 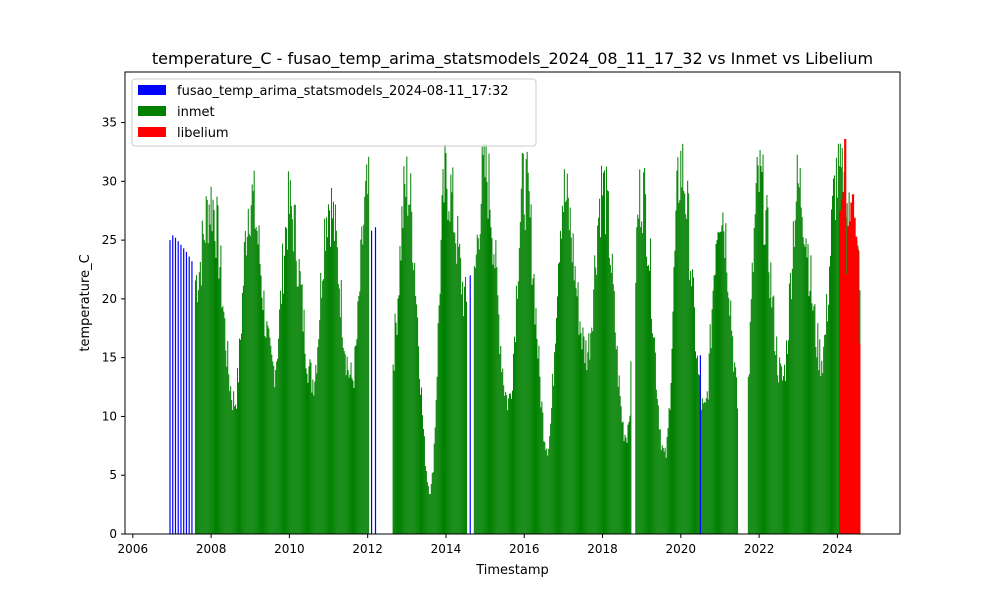 What do you see at coordinates (189, 395) in the screenshot?
I see `fusao-bar` at bounding box center [189, 395].